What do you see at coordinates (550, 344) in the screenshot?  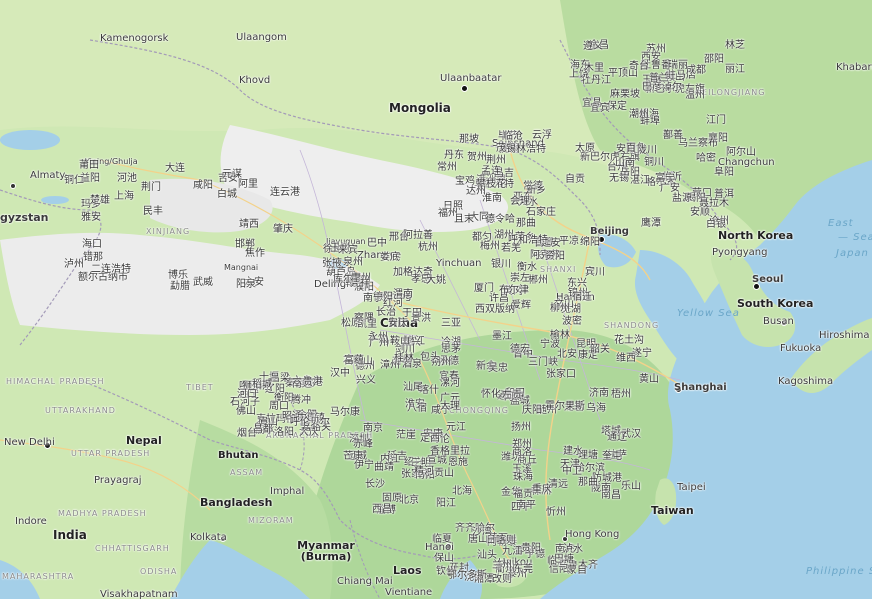 I see `place-label: 宁波` at bounding box center [550, 344].